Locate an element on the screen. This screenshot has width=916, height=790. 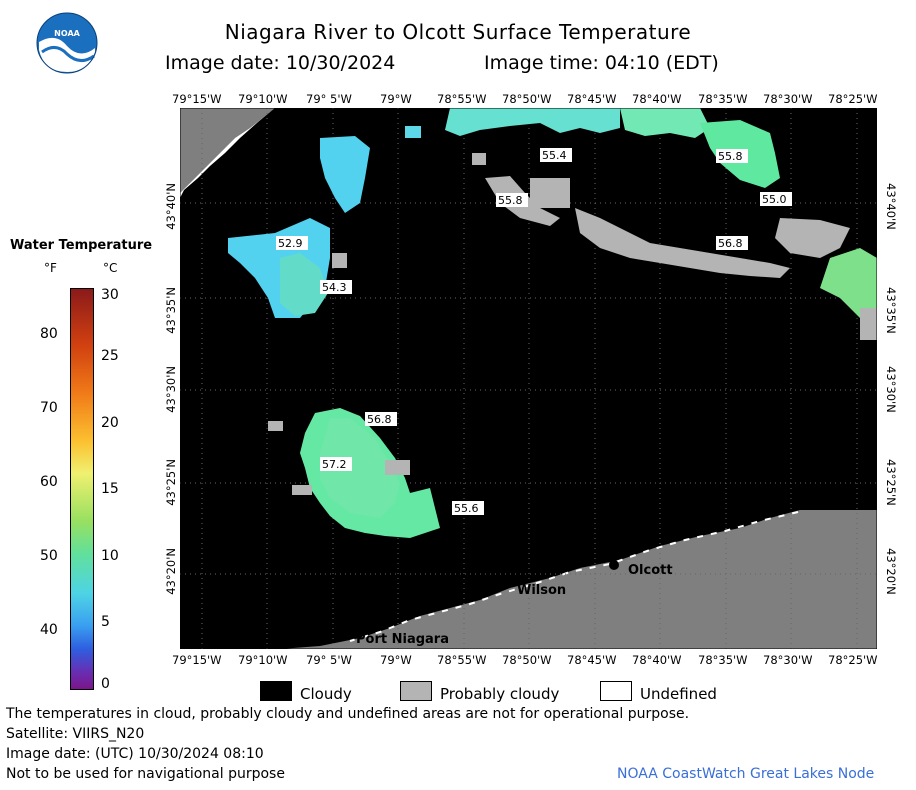
temp-label: 55.6 is located at coordinates (466, 508).